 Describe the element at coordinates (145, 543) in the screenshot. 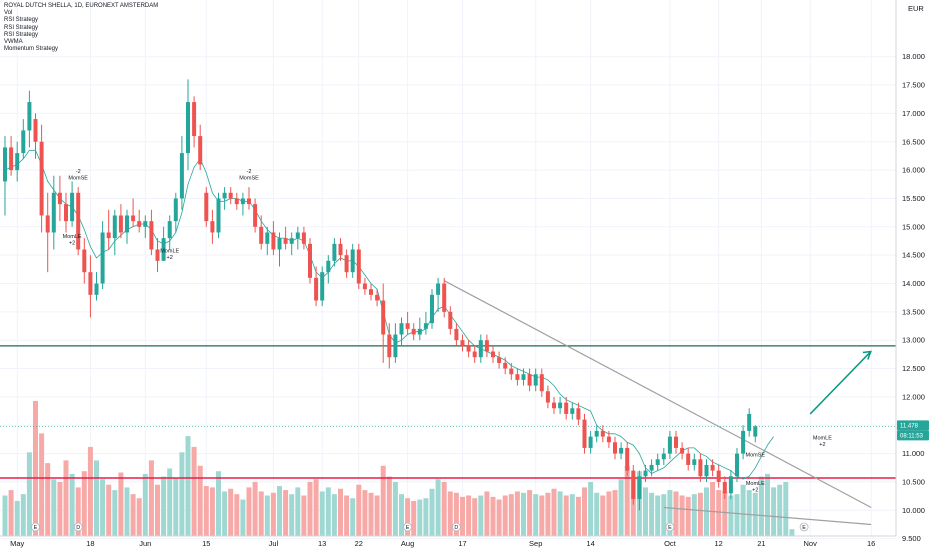

I see `time-tick-label: Jun` at that location.